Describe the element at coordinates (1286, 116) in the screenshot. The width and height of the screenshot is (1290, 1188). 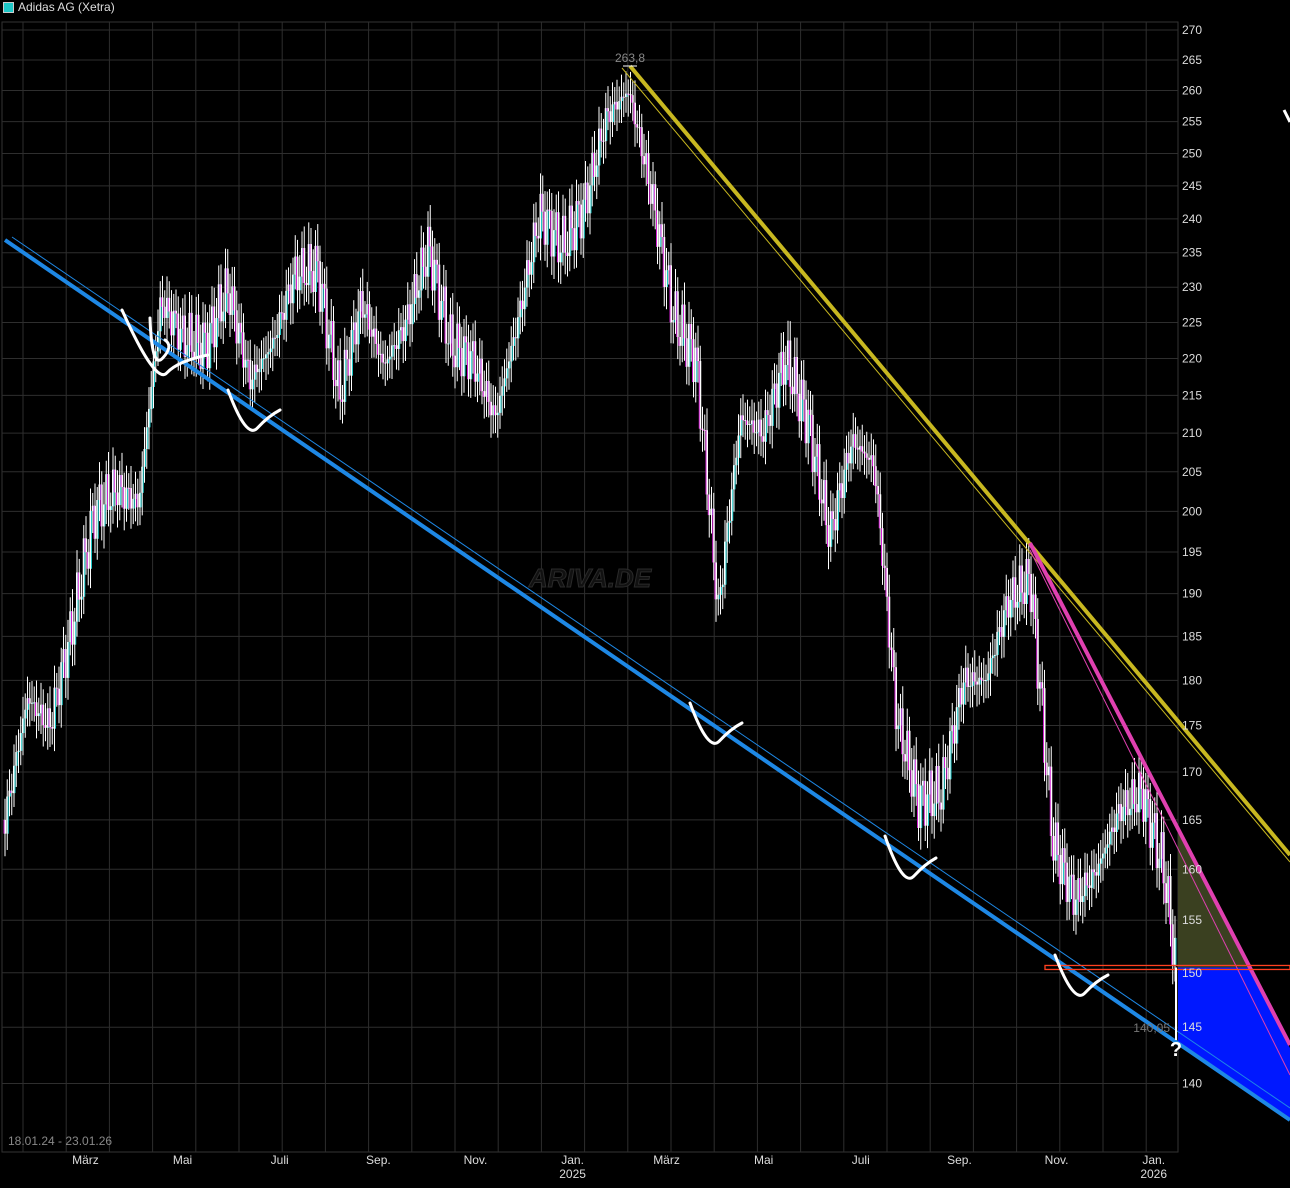
I see `hand-drawn-mark` at that location.